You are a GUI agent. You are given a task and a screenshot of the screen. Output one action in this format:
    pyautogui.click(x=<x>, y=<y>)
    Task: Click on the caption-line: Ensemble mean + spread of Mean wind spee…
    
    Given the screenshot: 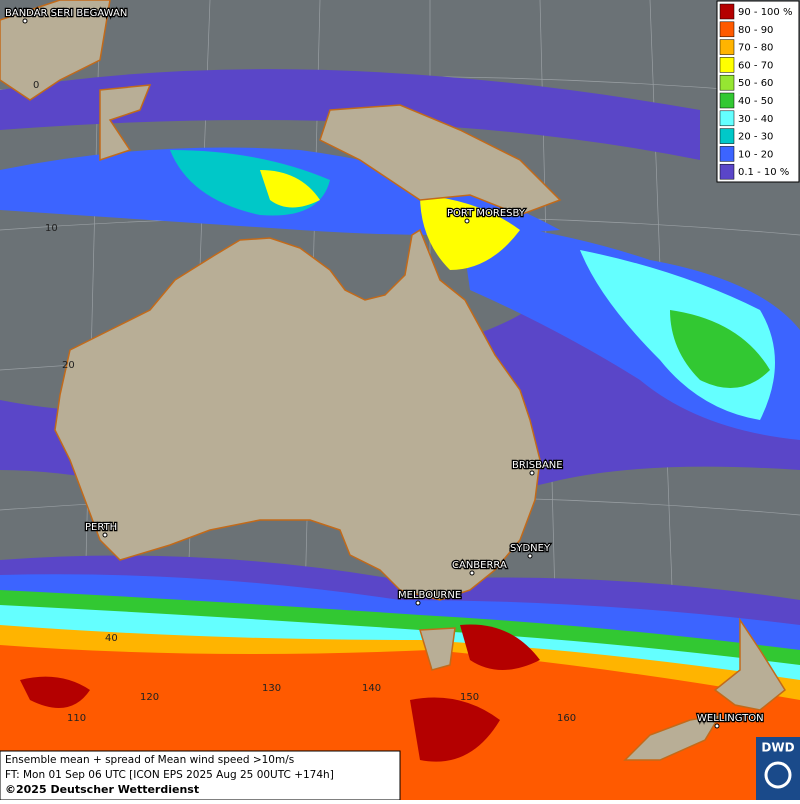 What is the action you would take?
    pyautogui.click(x=149, y=760)
    